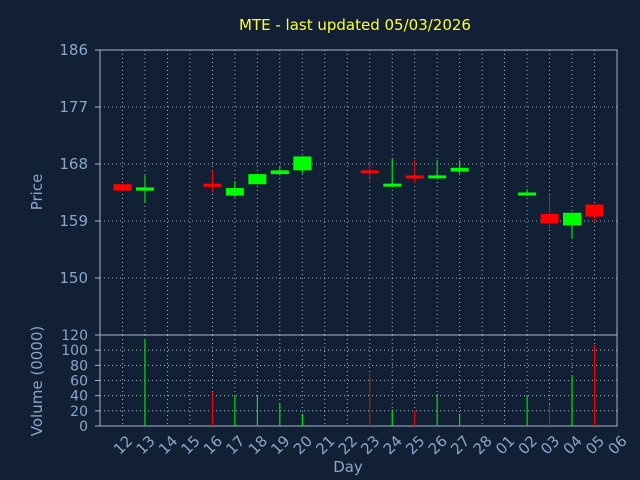 The width and height of the screenshot is (640, 480). I want to click on price-y-tick-label: 150, so click(73, 278).